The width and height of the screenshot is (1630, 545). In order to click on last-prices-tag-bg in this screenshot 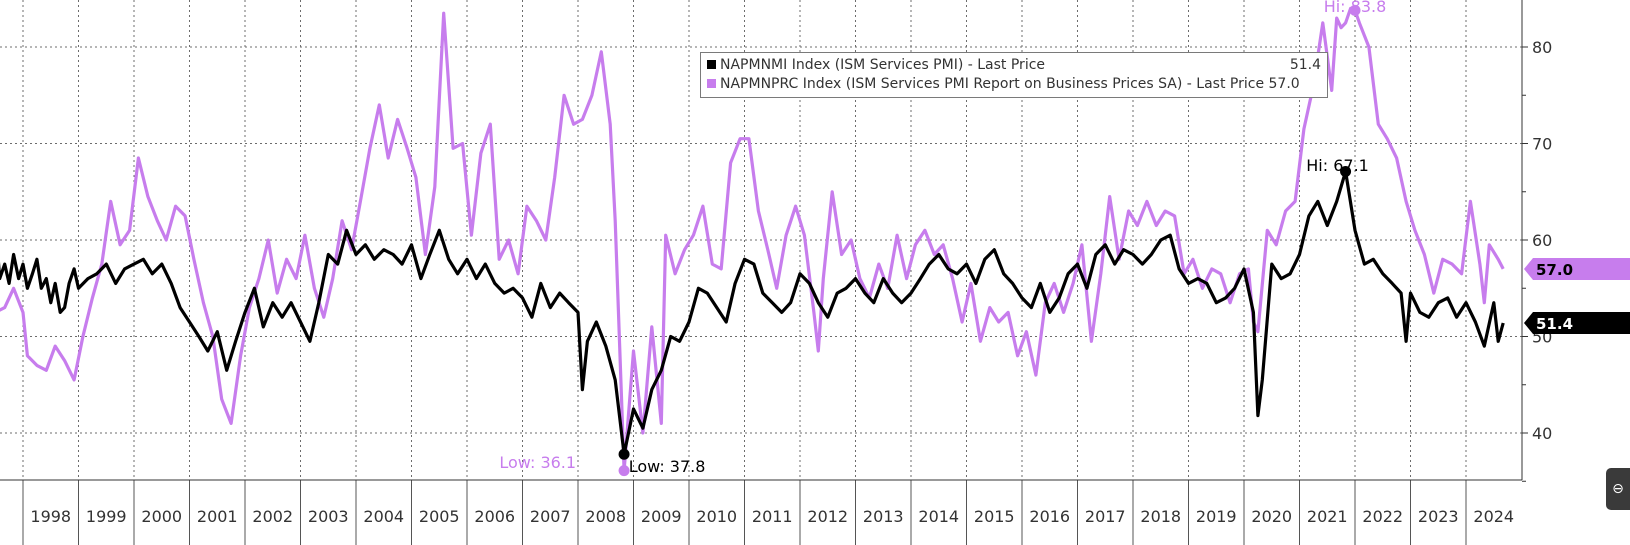, I will do `click(1577, 268)`.